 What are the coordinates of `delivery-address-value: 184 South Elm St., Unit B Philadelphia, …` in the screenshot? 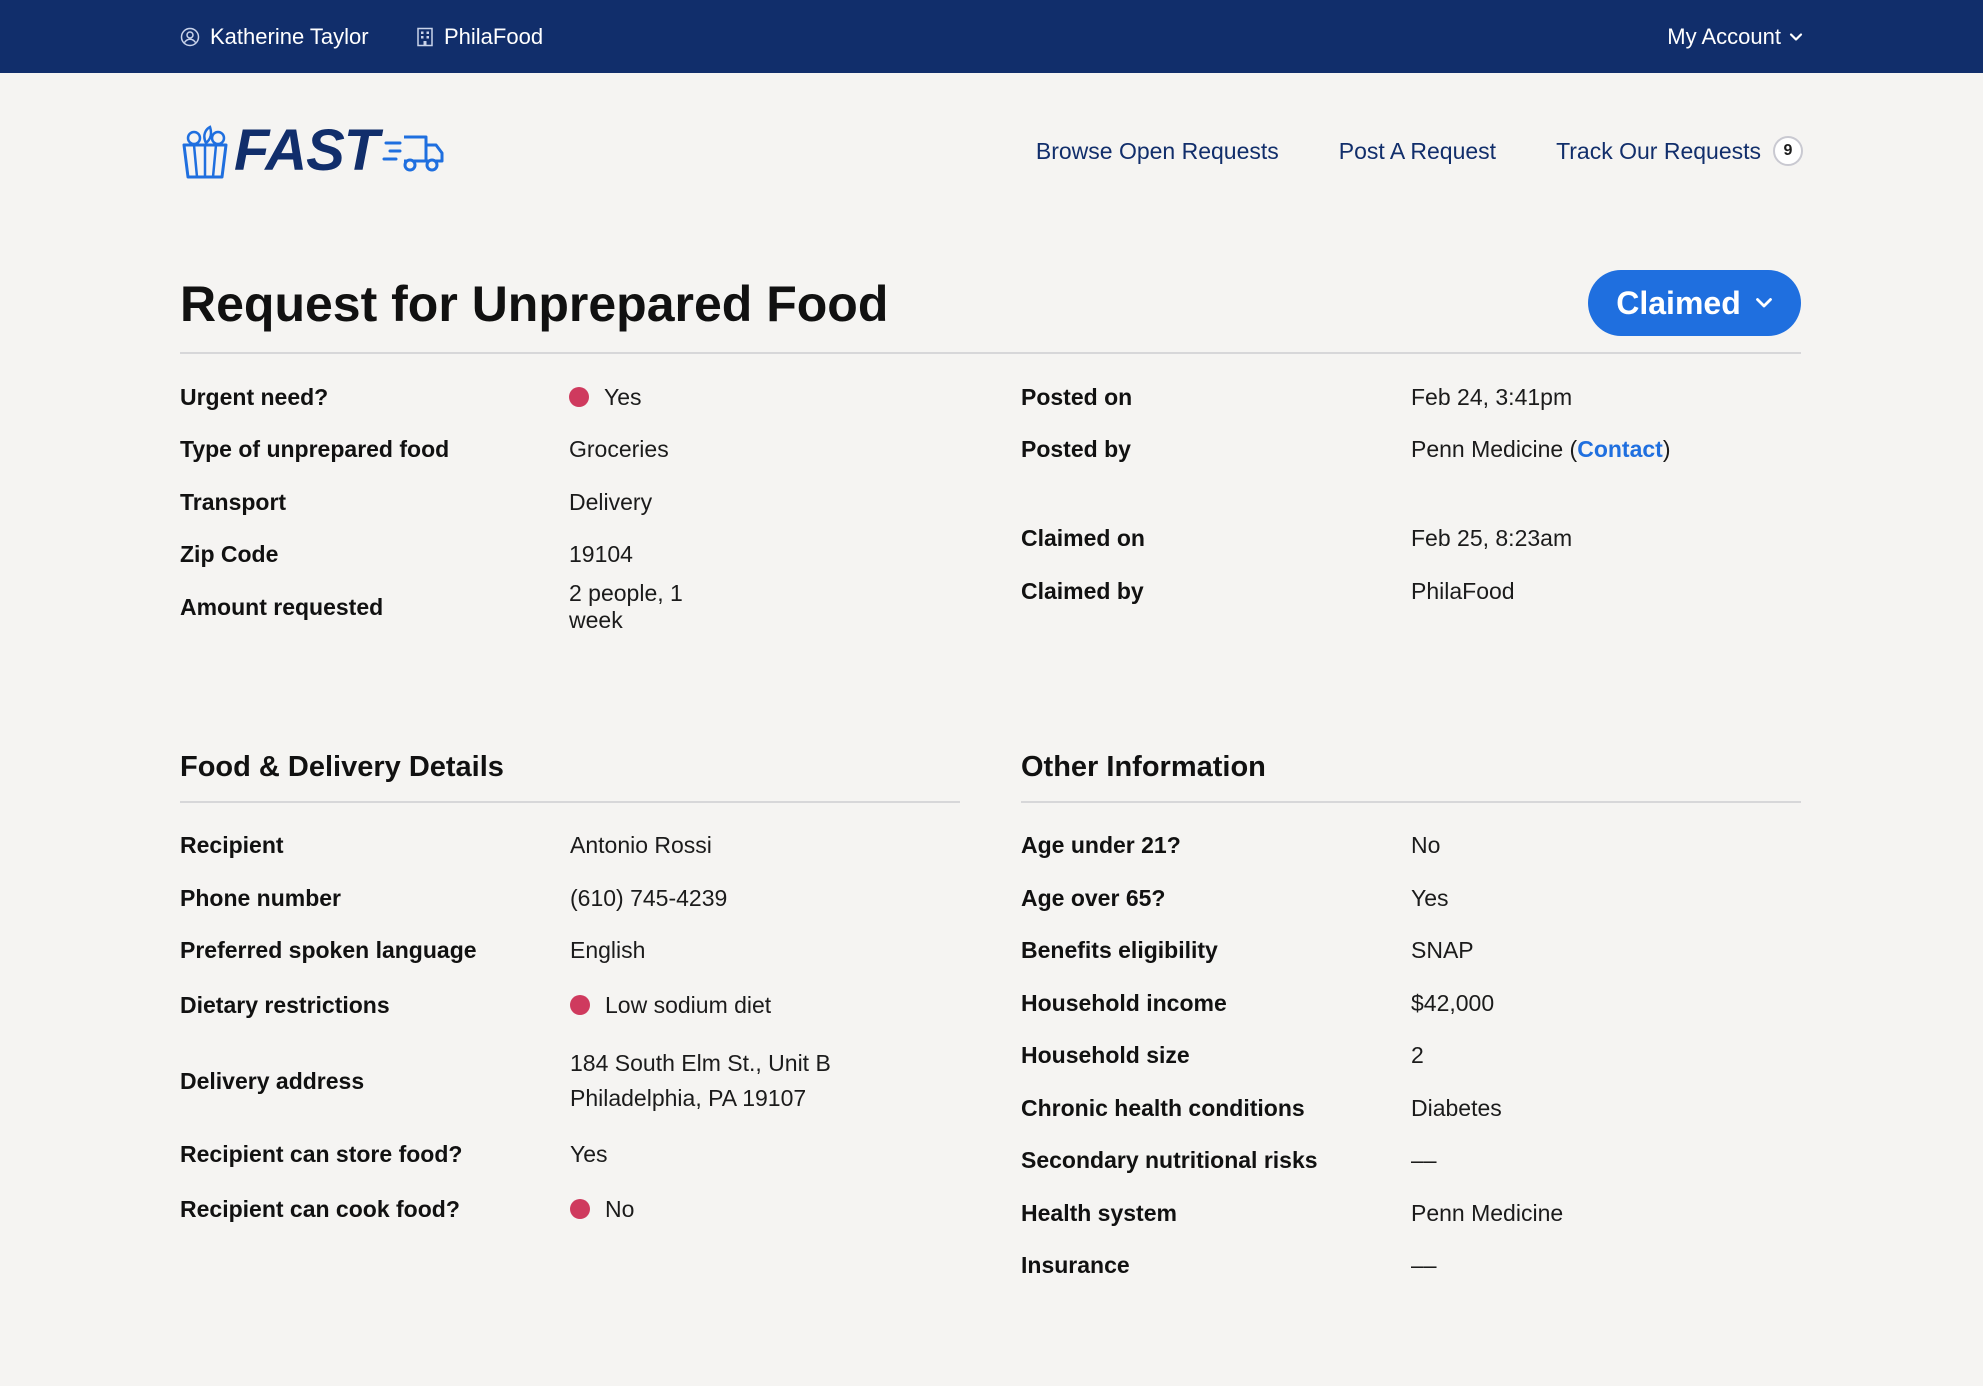 It's located at (700, 1081).